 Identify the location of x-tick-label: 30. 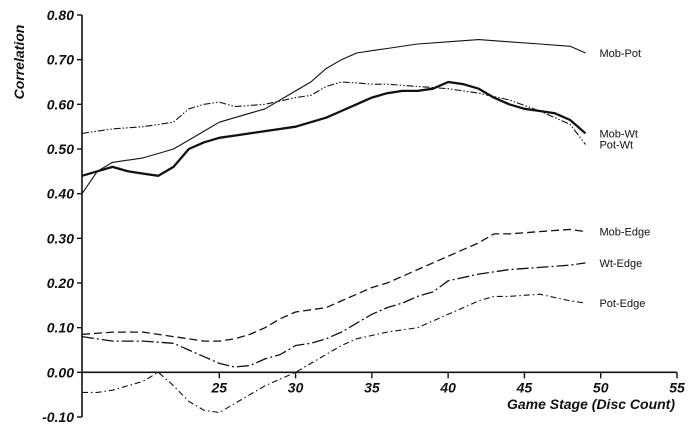
(296, 387).